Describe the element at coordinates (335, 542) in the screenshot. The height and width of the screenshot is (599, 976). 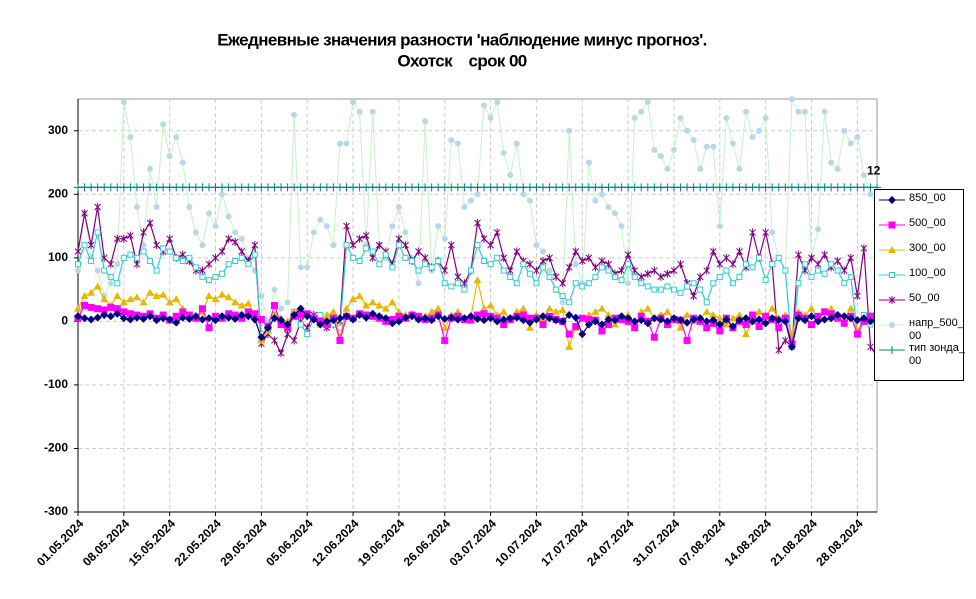
I see `x-tick-label: 12.06.2024` at that location.